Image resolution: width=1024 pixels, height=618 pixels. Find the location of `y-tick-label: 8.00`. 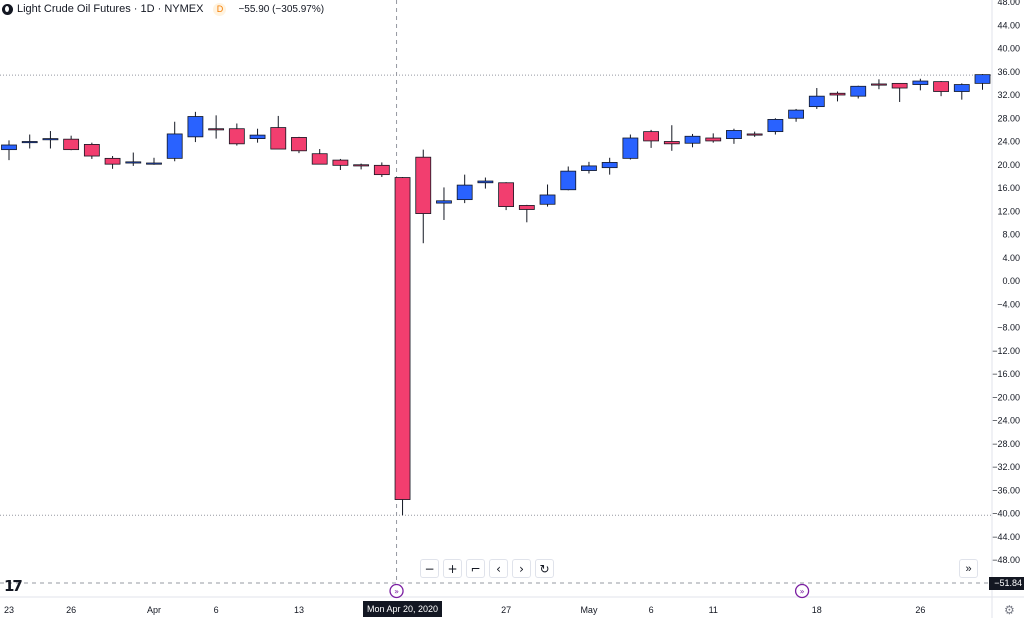

y-tick-label: 8.00 is located at coordinates (1011, 235).